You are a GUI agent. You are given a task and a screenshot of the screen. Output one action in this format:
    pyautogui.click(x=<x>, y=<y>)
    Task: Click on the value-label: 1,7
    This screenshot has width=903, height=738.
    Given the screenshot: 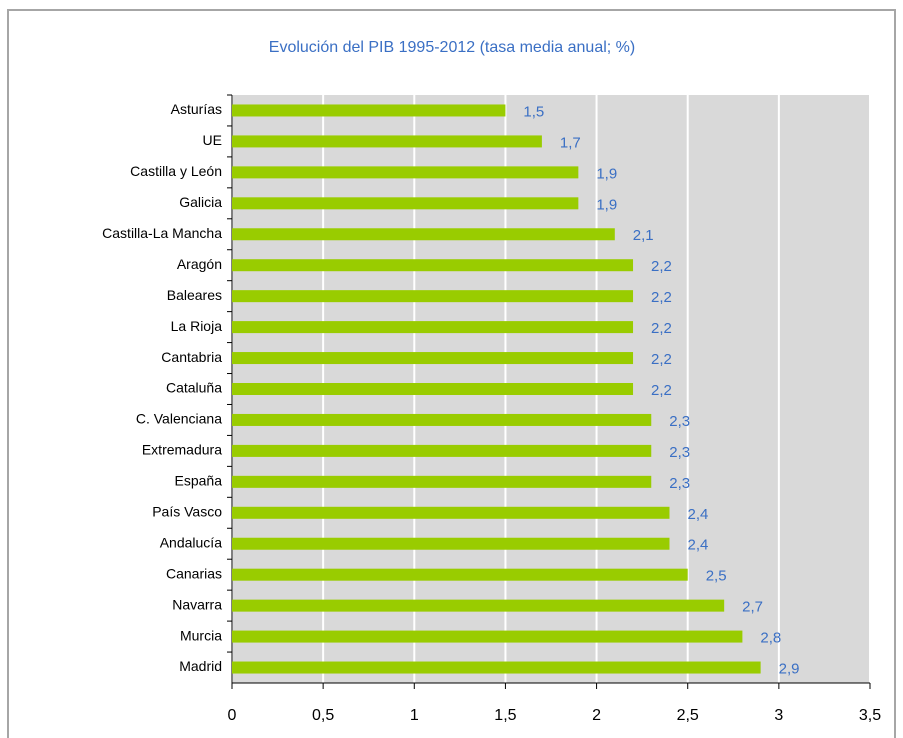 What is the action you would take?
    pyautogui.click(x=570, y=142)
    